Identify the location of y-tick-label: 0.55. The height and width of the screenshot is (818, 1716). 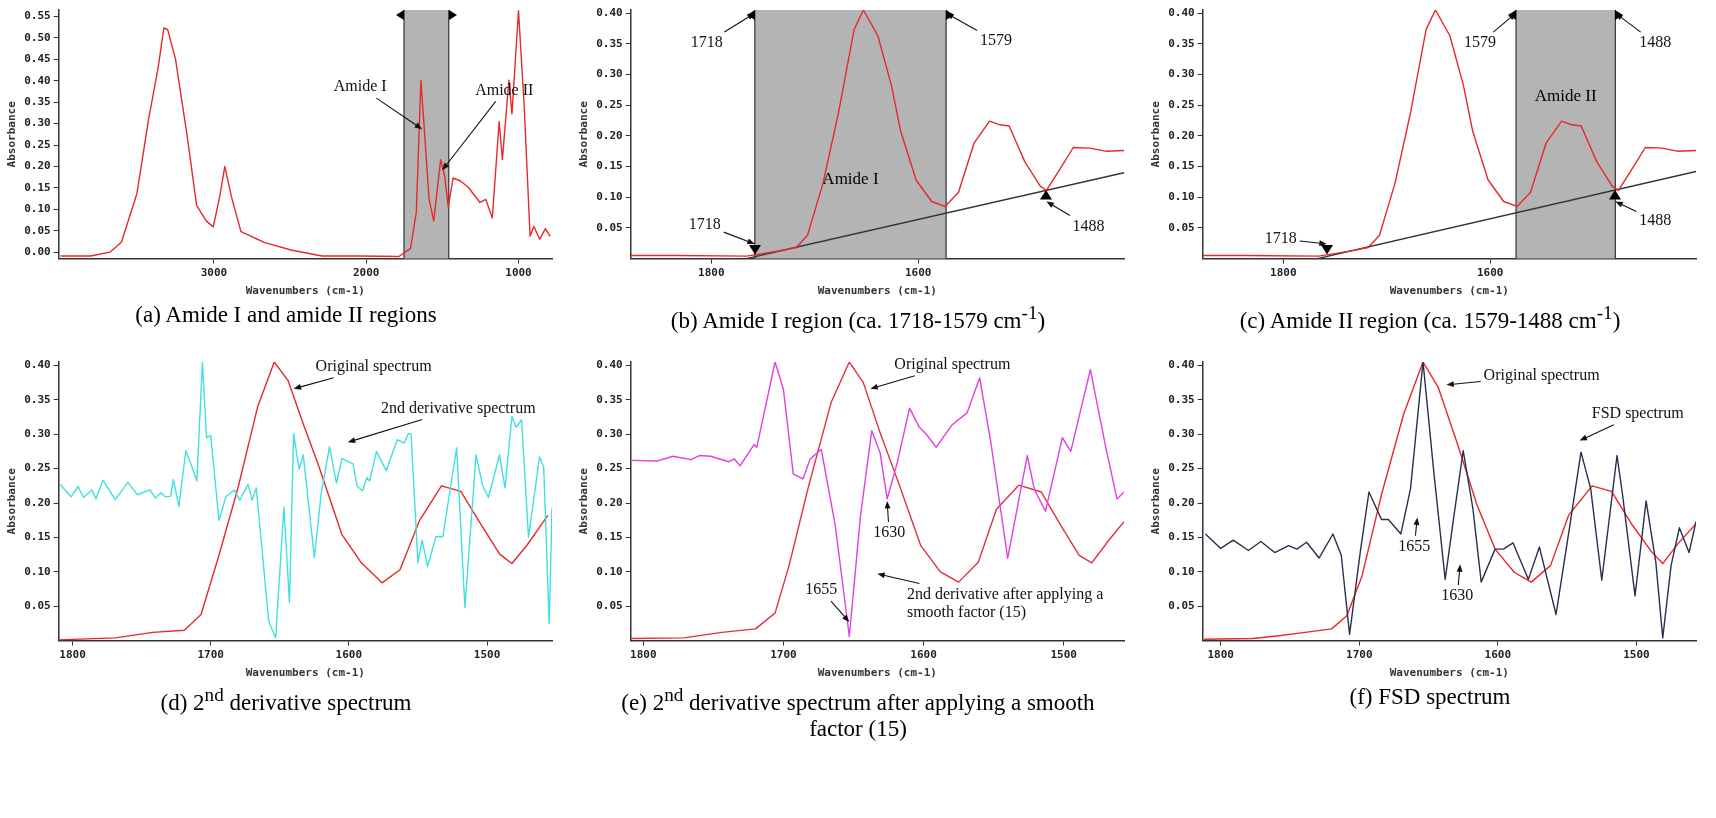
(37, 16).